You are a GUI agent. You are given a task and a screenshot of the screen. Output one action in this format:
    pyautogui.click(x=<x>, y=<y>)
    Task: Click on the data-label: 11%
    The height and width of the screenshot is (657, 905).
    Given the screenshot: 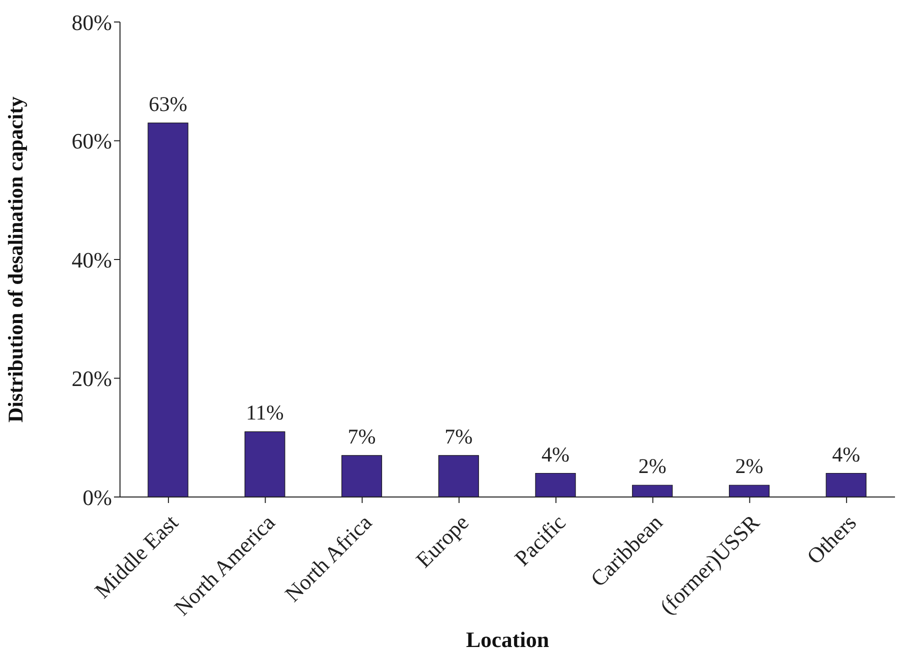 What is the action you would take?
    pyautogui.click(x=265, y=412)
    